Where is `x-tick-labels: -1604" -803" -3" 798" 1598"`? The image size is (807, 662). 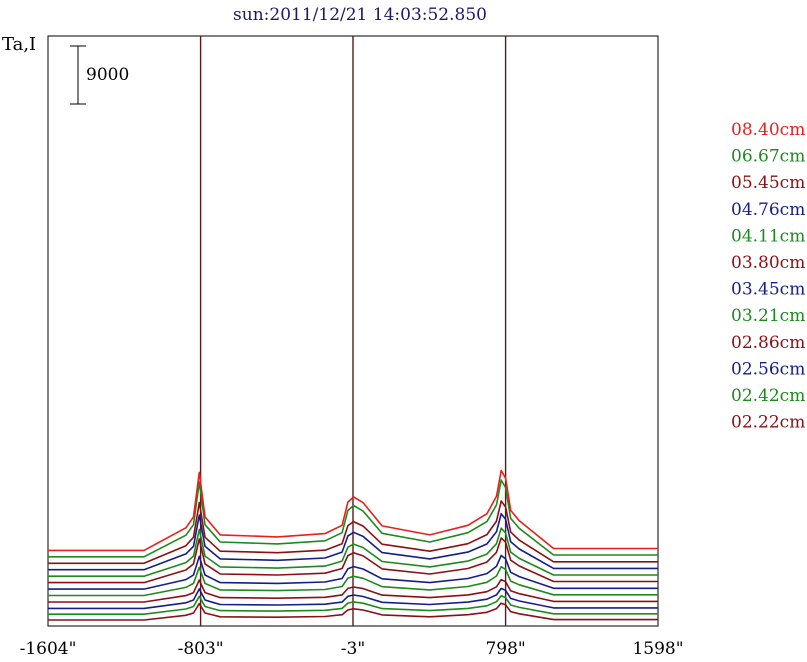
x-tick-labels: -1604" -803" -3" 798" 1598" is located at coordinates (352, 649).